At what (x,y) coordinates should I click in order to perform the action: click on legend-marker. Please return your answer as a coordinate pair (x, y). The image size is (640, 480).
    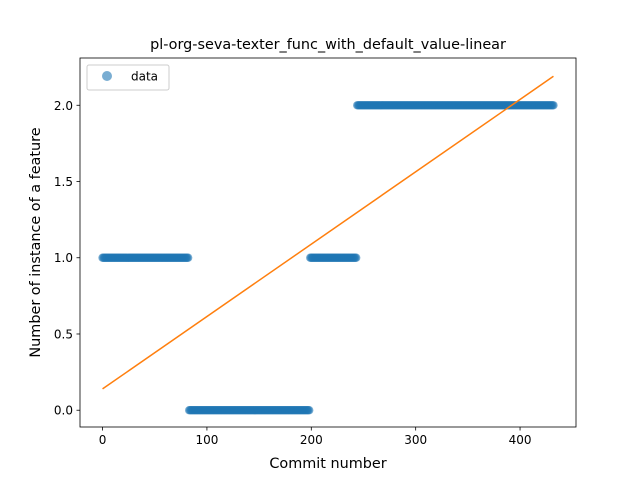
    Looking at the image, I should click on (107, 76).